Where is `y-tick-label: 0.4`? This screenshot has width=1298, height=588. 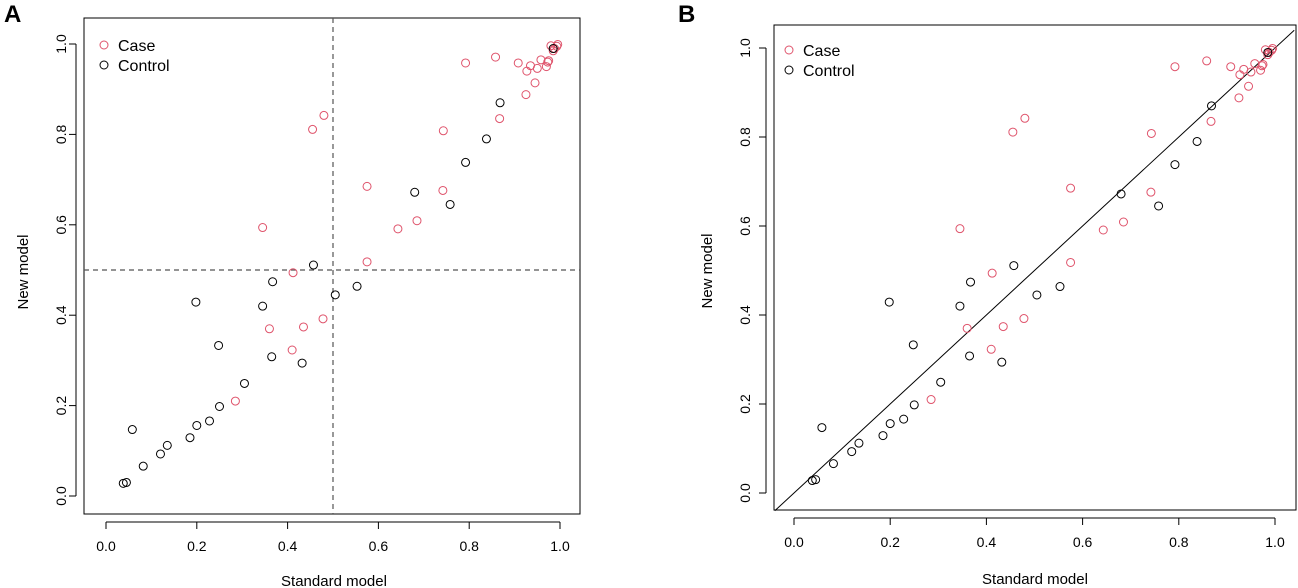 y-tick-label: 0.4 is located at coordinates (745, 315).